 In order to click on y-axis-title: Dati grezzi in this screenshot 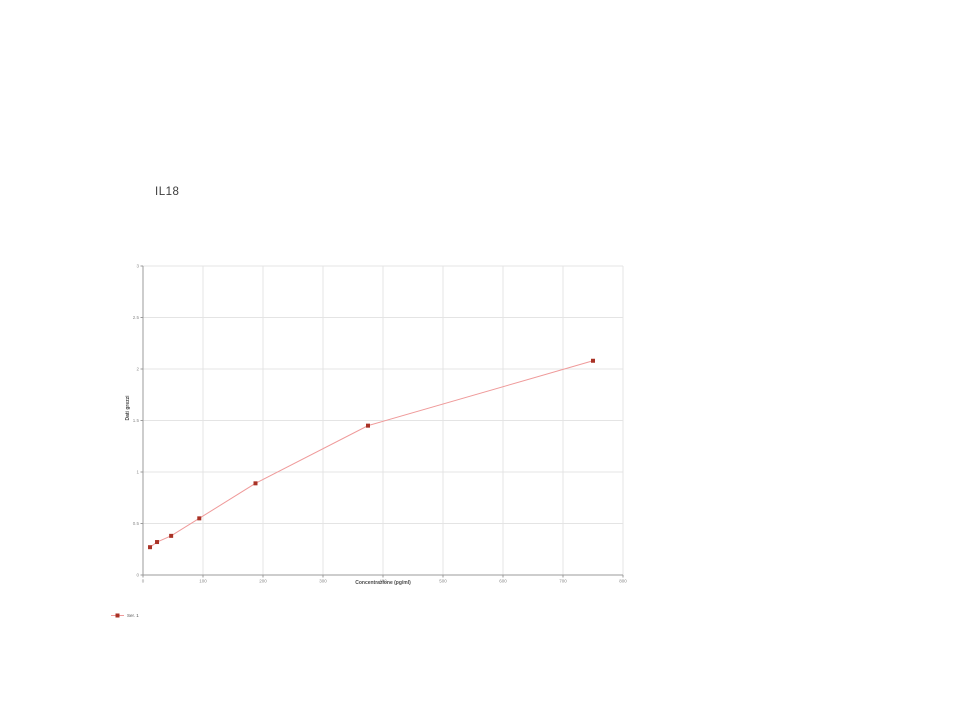, I will do `click(128, 408)`.